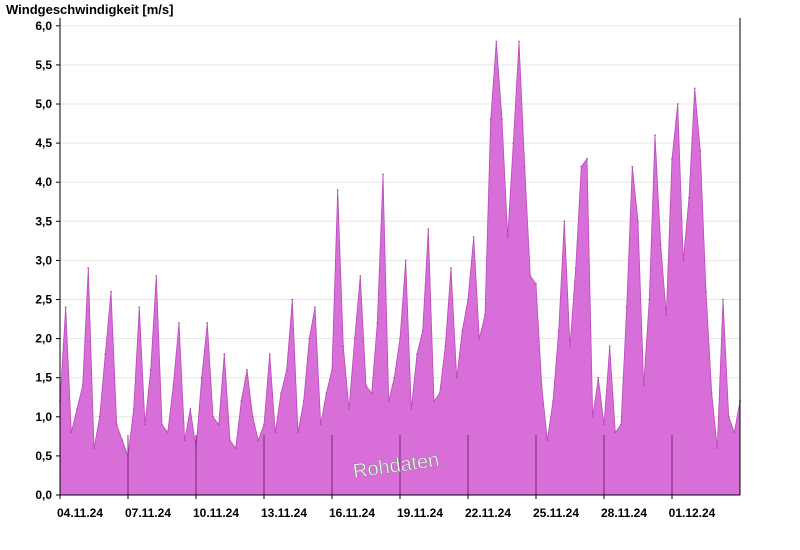 The image size is (800, 550). What do you see at coordinates (352, 513) in the screenshot?
I see `x-tick-label: 16.11.24` at bounding box center [352, 513].